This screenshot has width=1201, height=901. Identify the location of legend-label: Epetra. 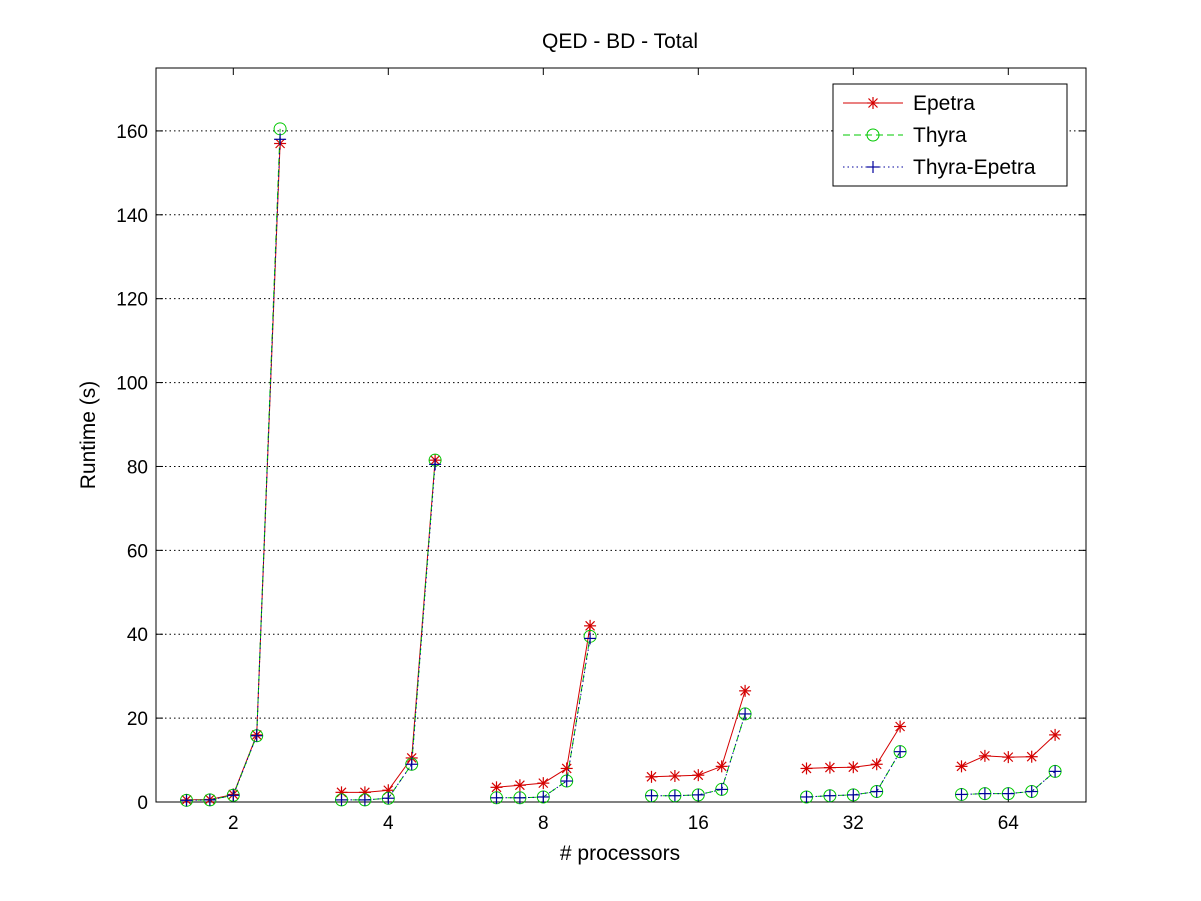
(944, 103).